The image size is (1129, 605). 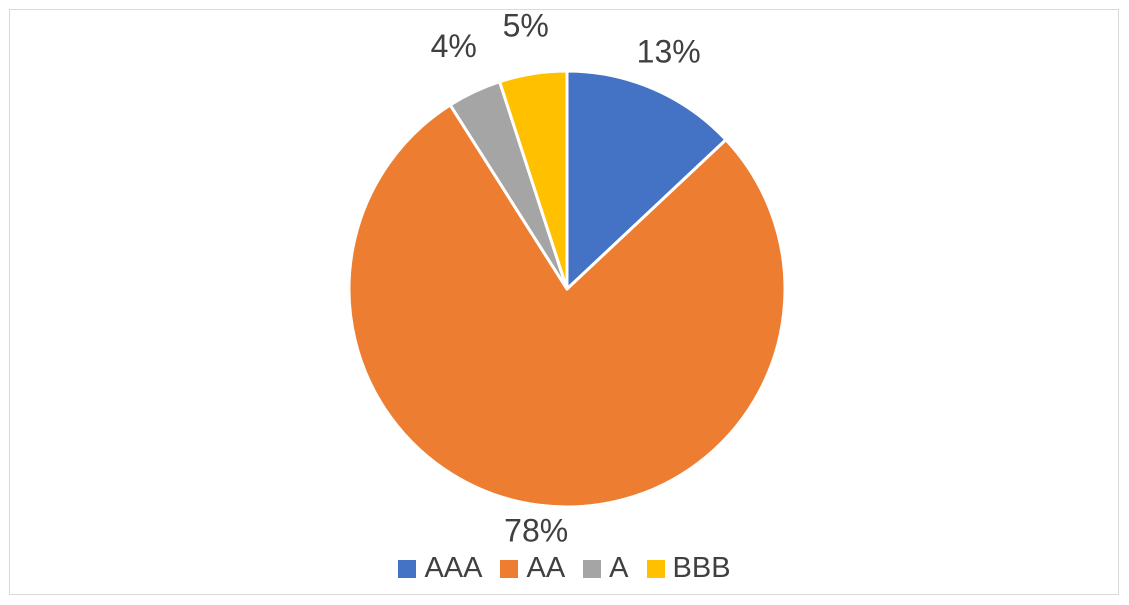 I want to click on legend-swatch-a, so click(x=592, y=568).